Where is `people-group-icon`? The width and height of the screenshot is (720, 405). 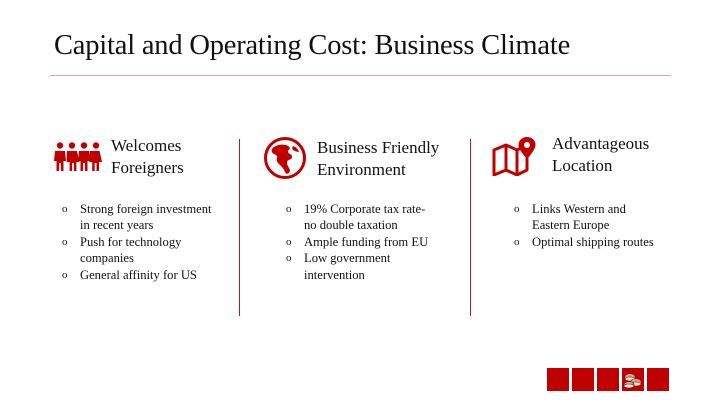 people-group-icon is located at coordinates (78, 156).